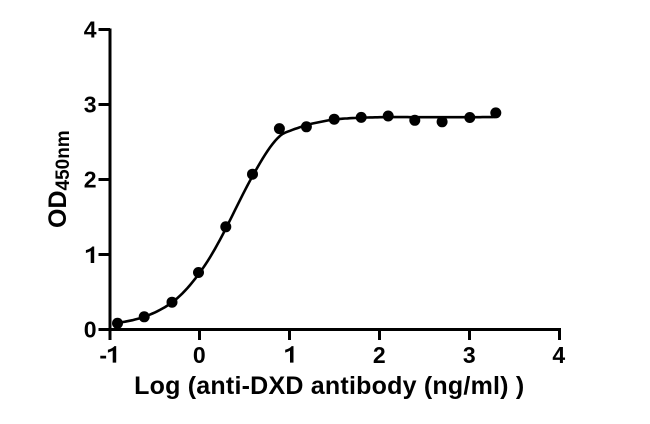 The image size is (650, 424). Describe the element at coordinates (329, 386) in the screenshot. I see `svg-text:Log (anti-DXD antibody (ng/ml): Log (anti-DXD antibody (ng/ml) )` at that location.